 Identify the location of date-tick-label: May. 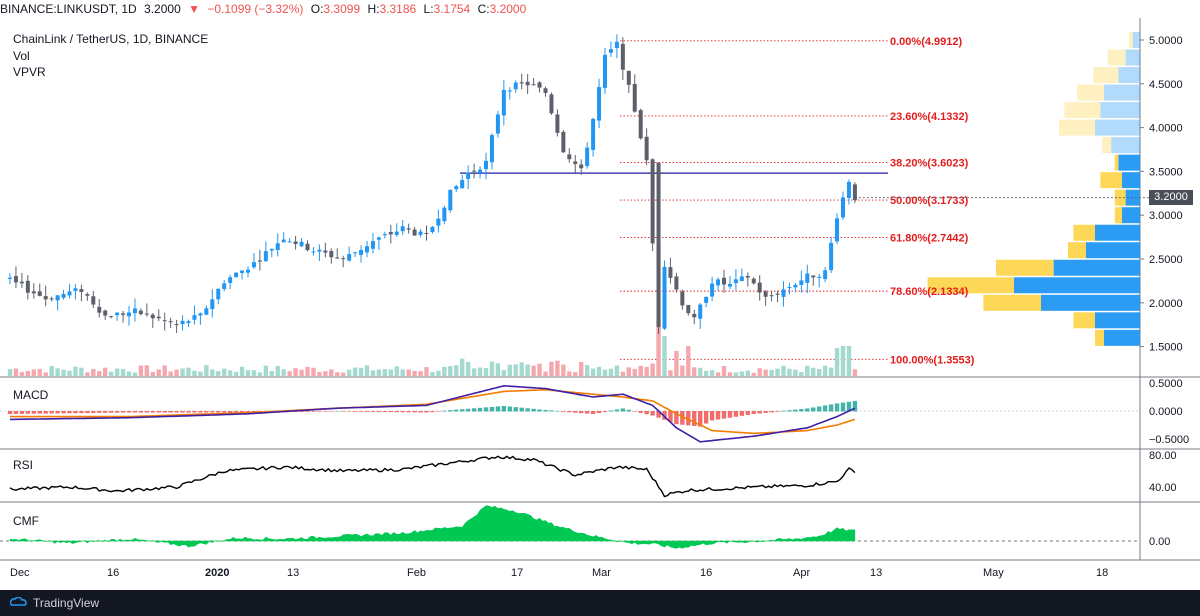
(993, 573).